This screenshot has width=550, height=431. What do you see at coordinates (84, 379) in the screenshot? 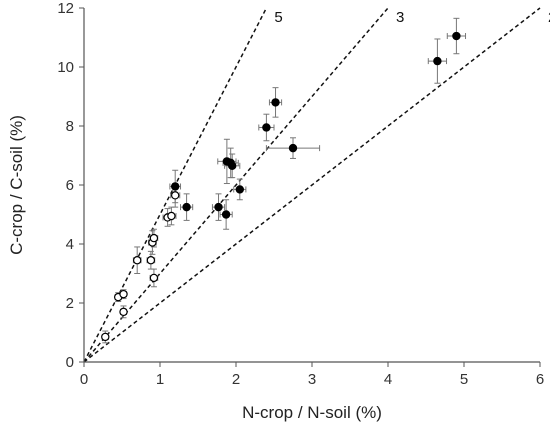
I see `x-tick-label-0: 0` at bounding box center [84, 379].